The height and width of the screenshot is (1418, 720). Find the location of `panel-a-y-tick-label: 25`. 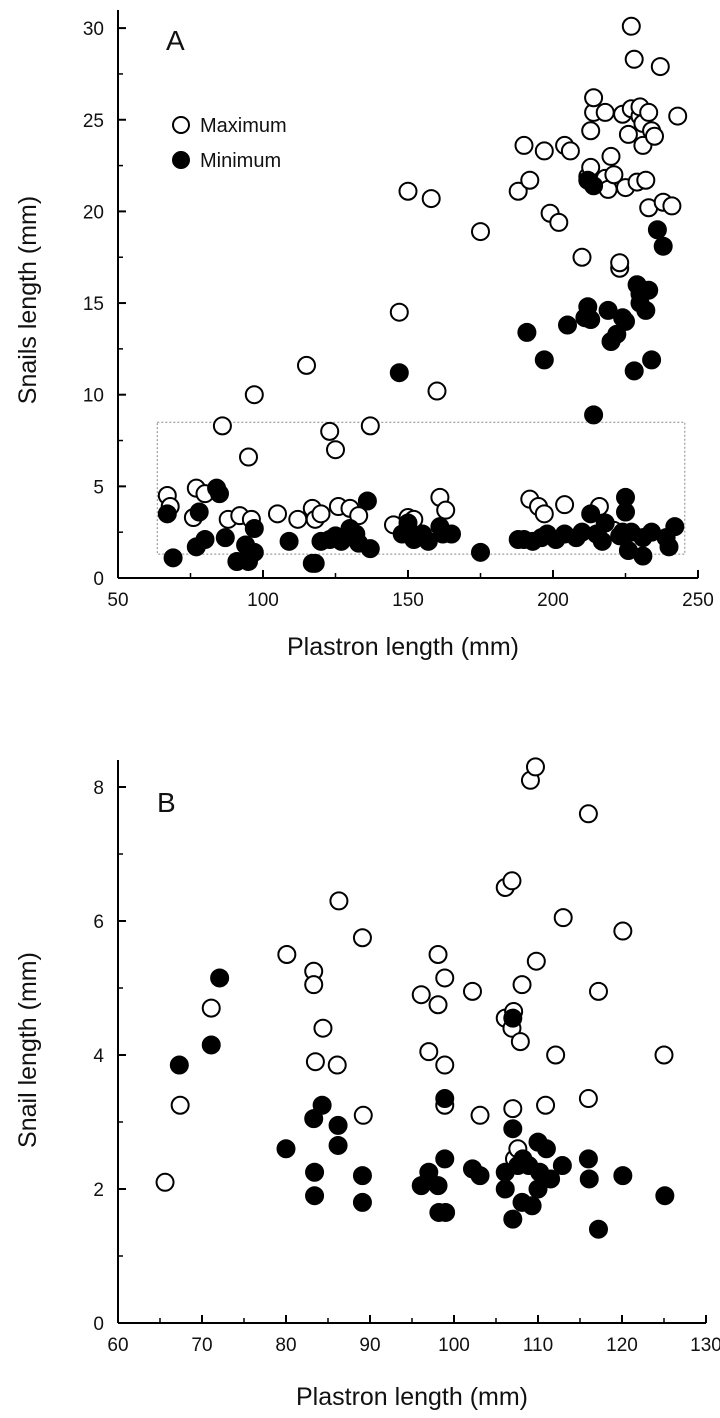

panel-a-y-tick-label: 25 is located at coordinates (93, 121).